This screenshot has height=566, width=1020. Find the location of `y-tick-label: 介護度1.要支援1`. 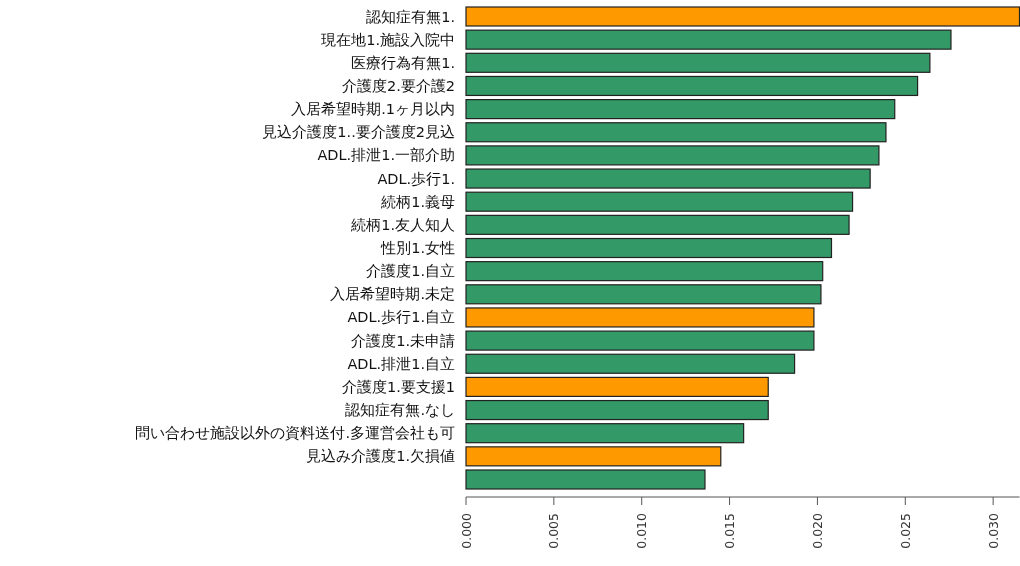

y-tick-label: 介護度1.要支援1 is located at coordinates (398, 386).